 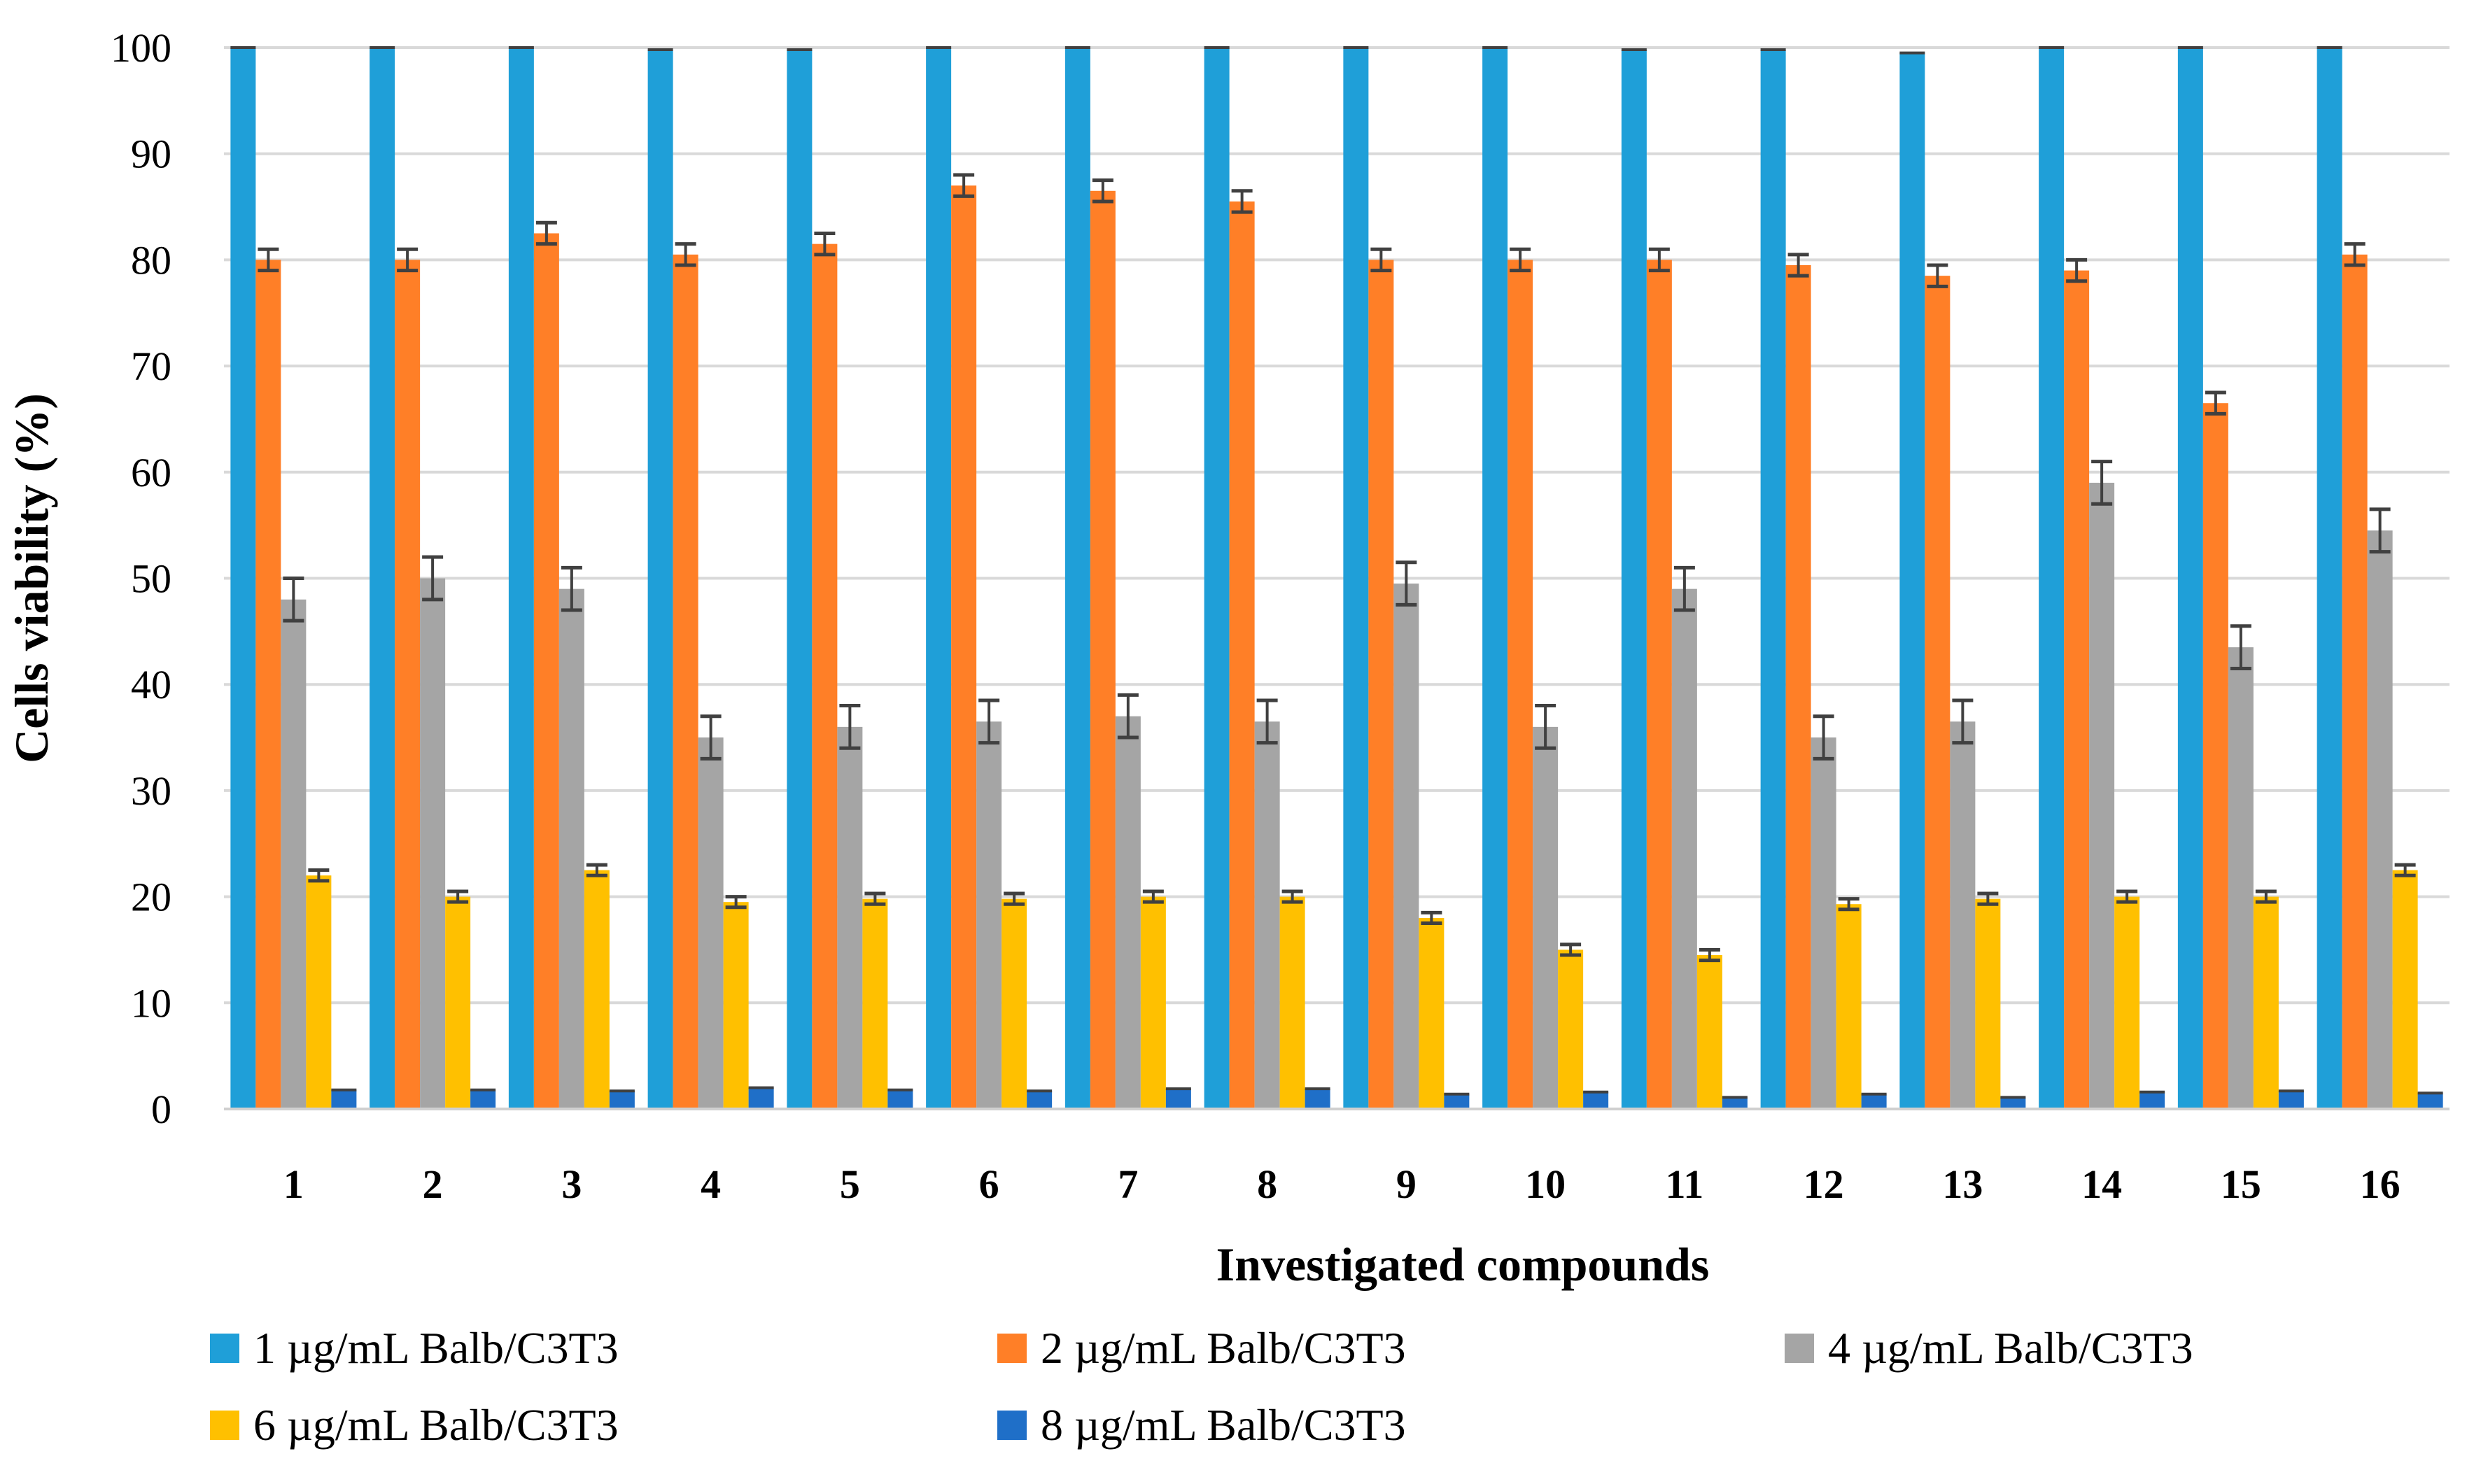 I want to click on y-tick-label: 10, so click(x=151, y=1003).